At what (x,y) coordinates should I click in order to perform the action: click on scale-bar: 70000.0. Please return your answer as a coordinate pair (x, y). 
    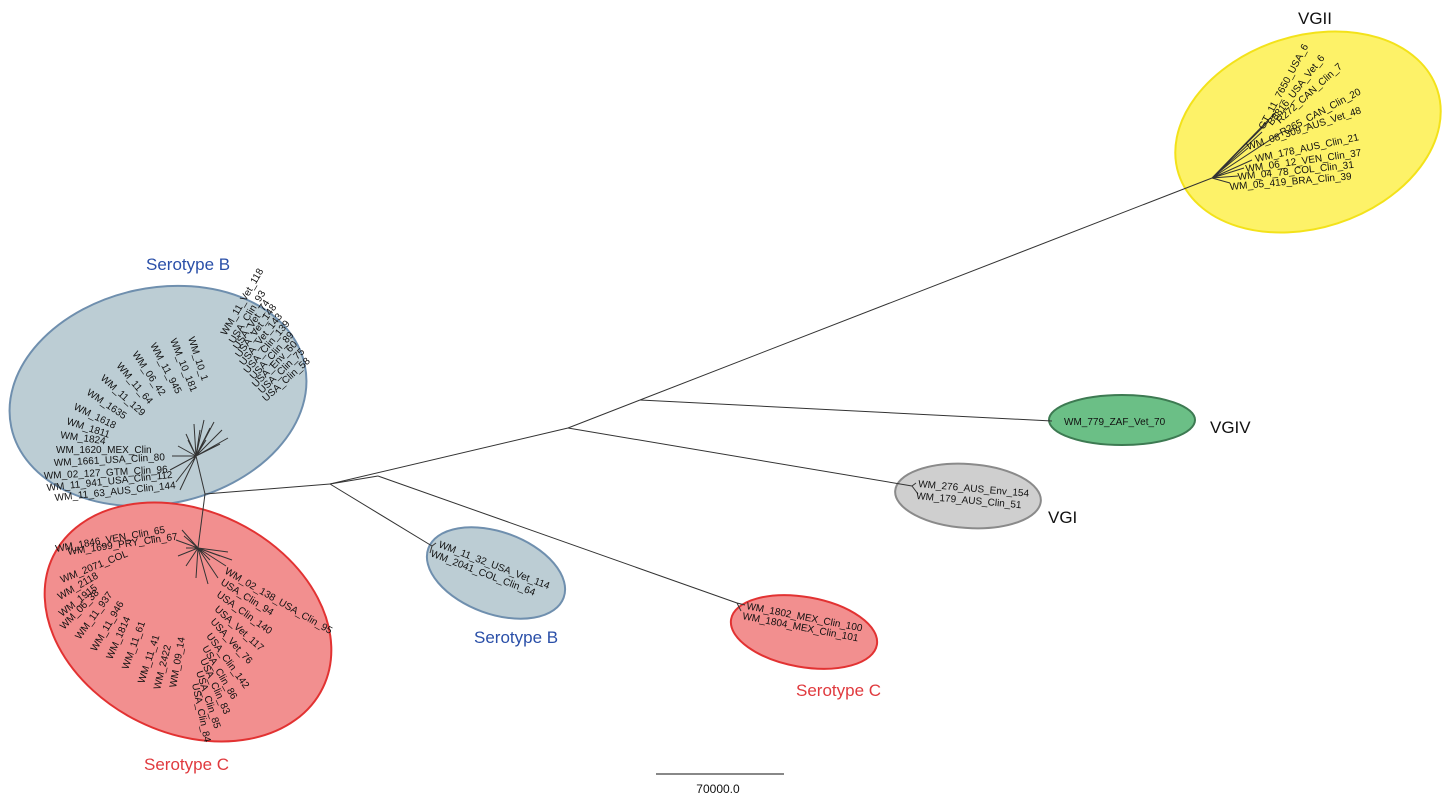
    Looking at the image, I should click on (720, 784).